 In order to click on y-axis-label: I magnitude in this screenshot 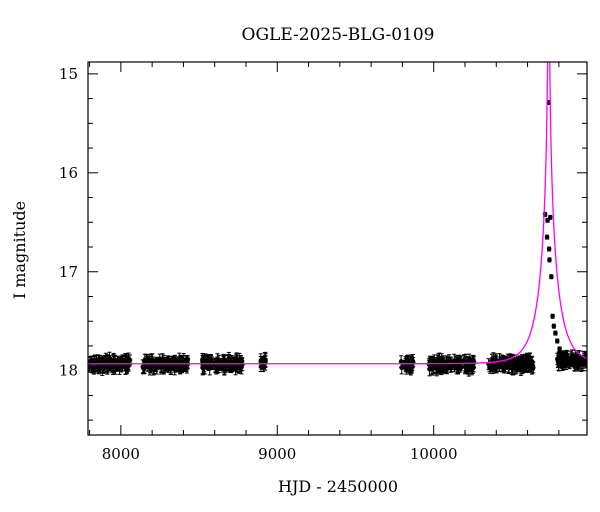, I will do `click(19, 250)`.